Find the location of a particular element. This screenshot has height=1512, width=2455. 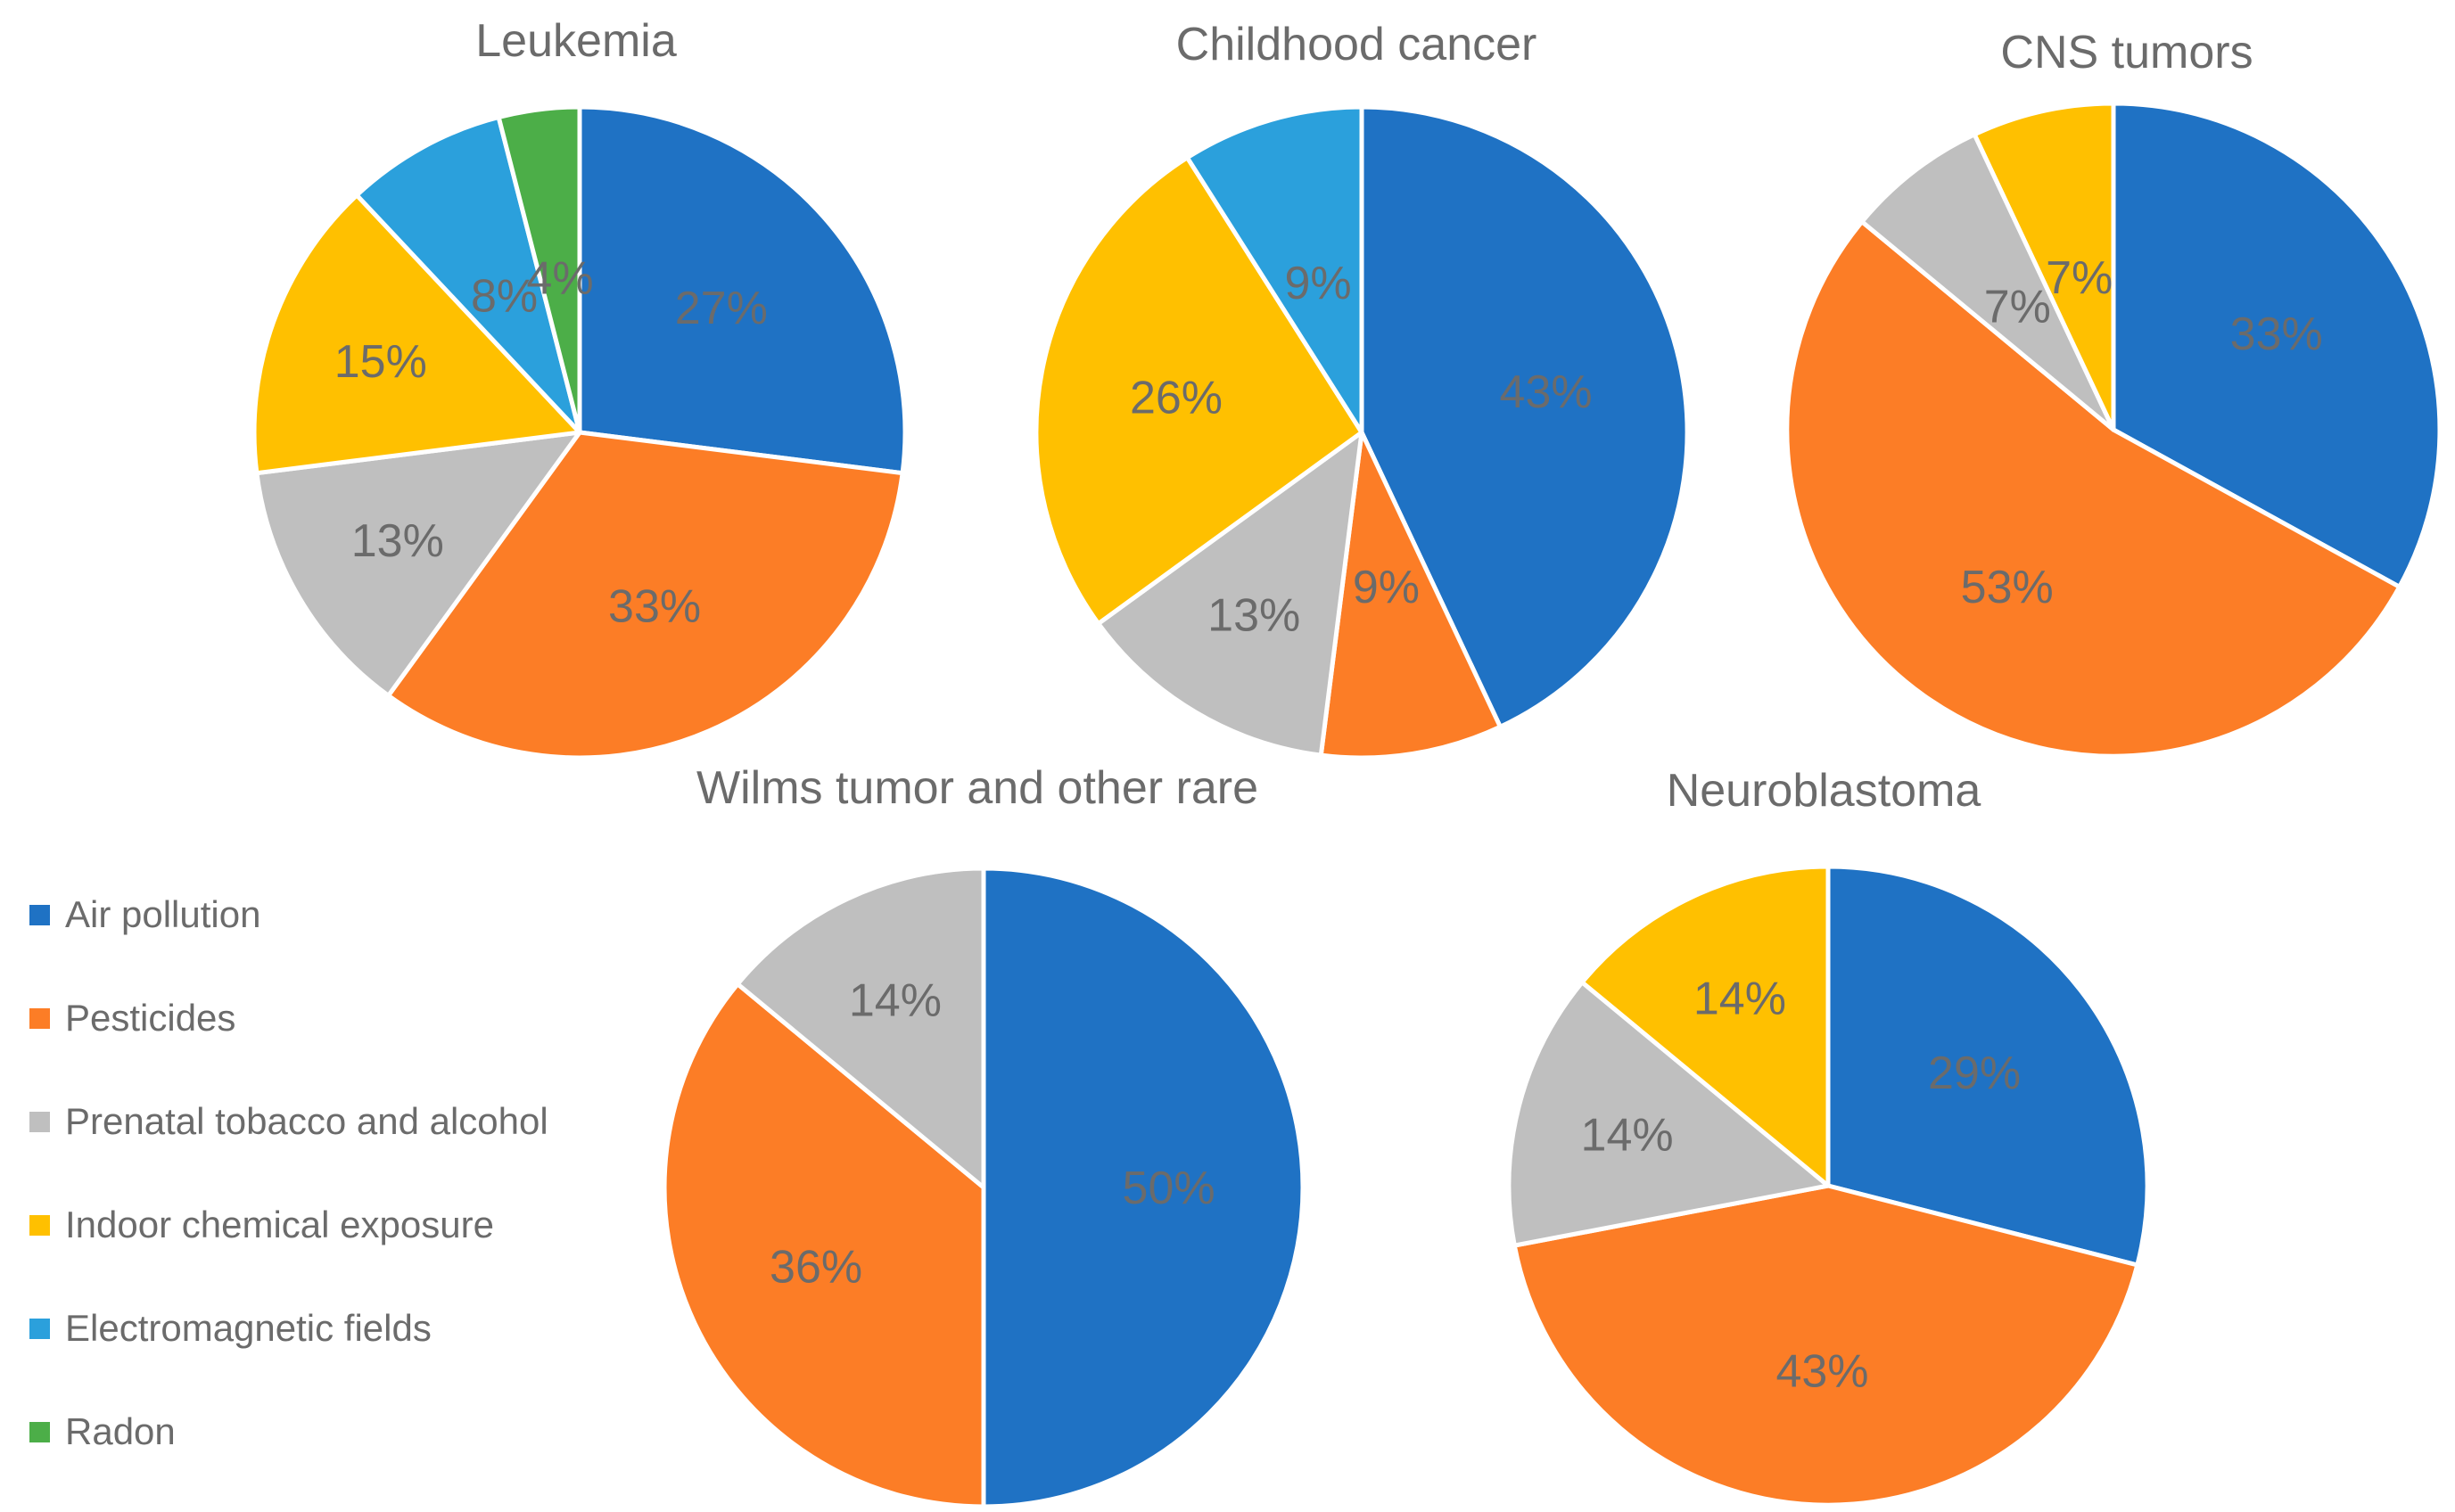

data-label-indoor-chemical-exposure: 26% is located at coordinates (1176, 398).